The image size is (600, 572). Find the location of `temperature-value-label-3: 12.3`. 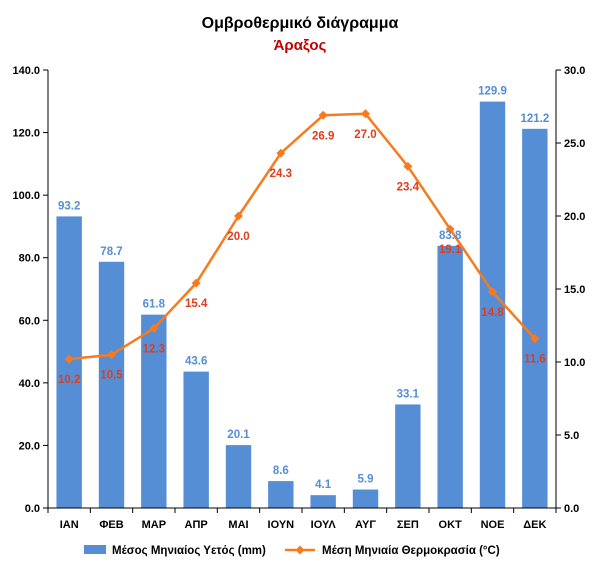

temperature-value-label-3: 12.3 is located at coordinates (154, 349).